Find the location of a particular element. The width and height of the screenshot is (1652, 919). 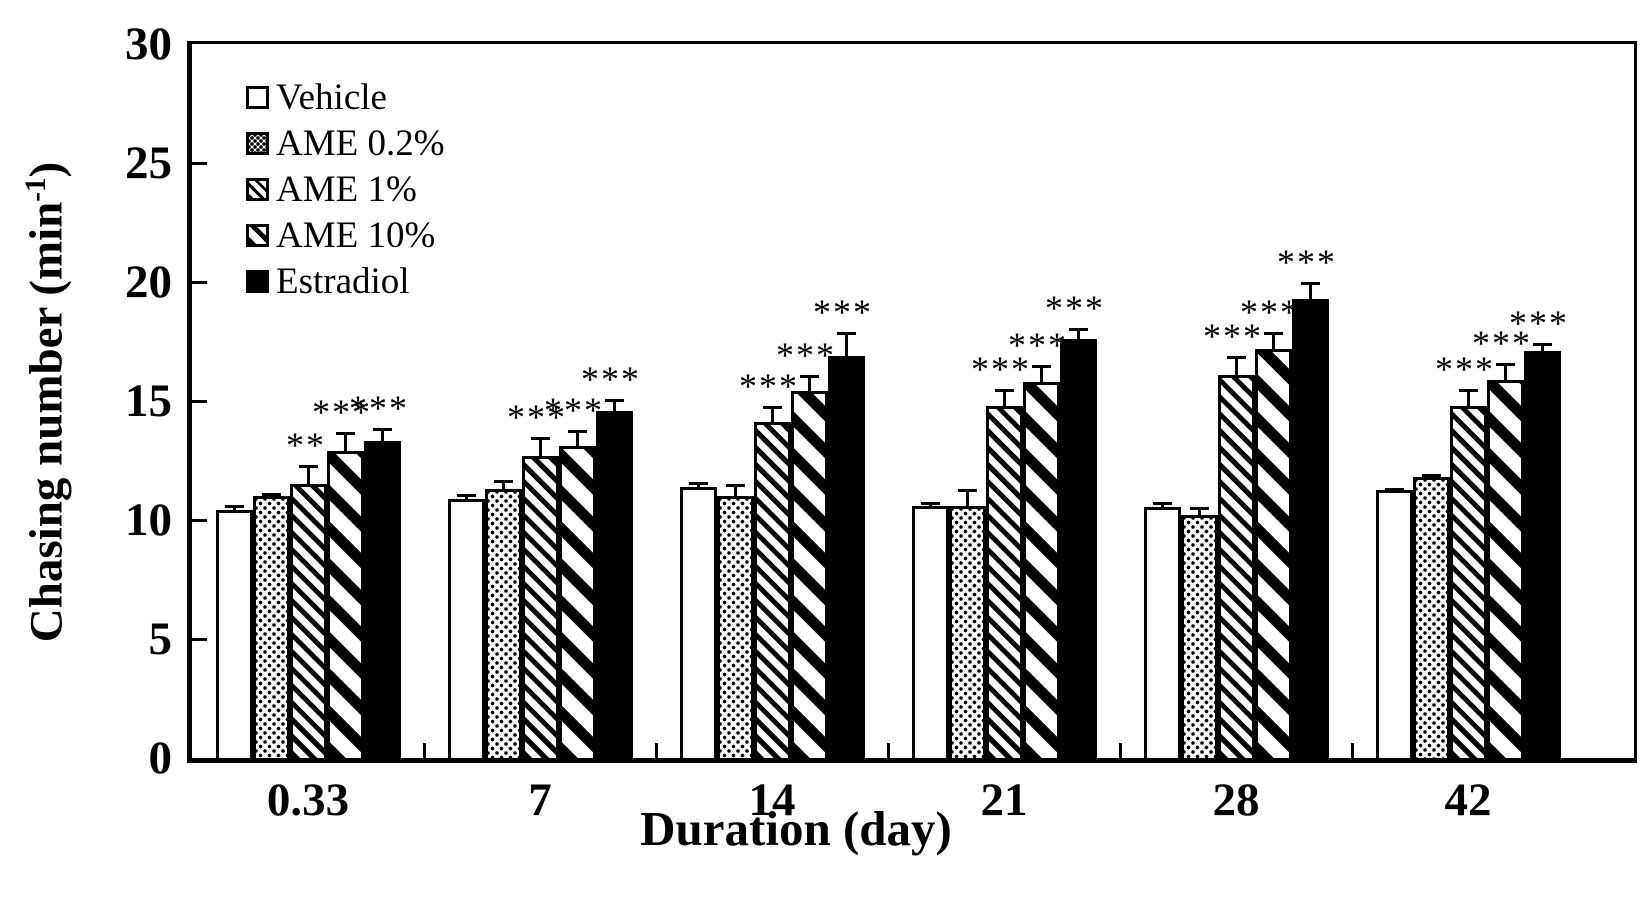

bar-ame-1--day-21 is located at coordinates (1004, 581).